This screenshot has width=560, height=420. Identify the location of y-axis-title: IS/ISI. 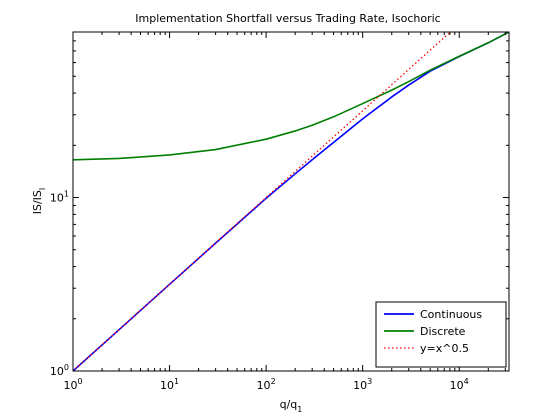
(39, 201).